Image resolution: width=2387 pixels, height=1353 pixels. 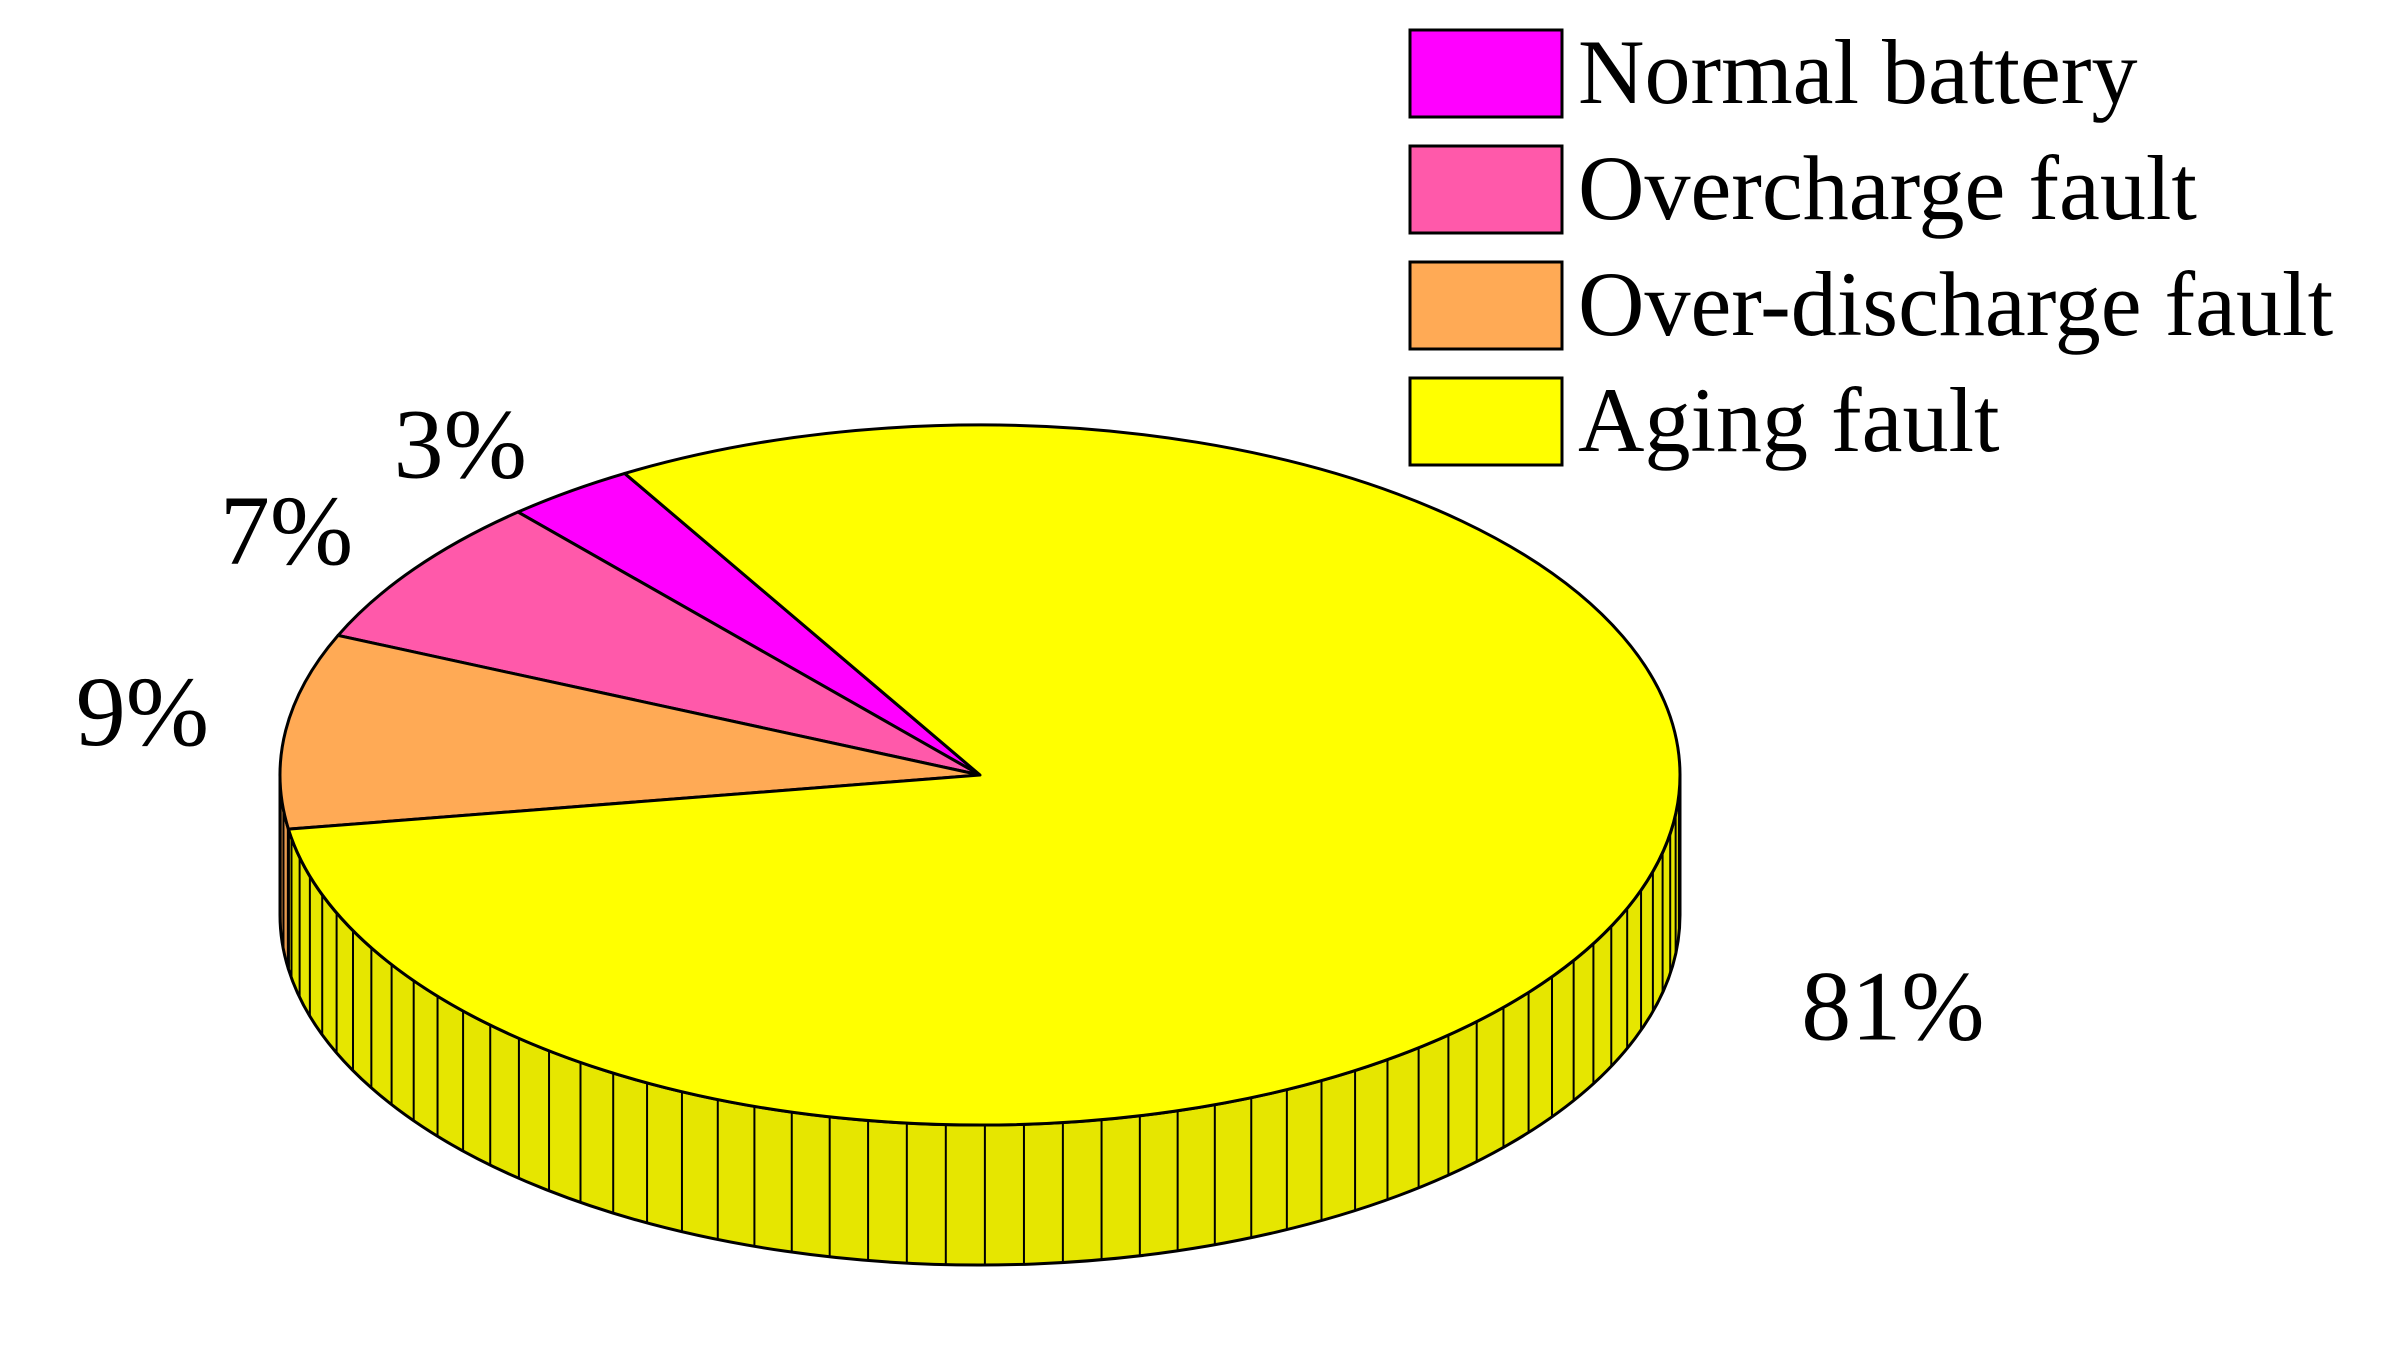 I want to click on legend-label-over-discharge-fault: Over-discharge fault, so click(x=1956, y=304).